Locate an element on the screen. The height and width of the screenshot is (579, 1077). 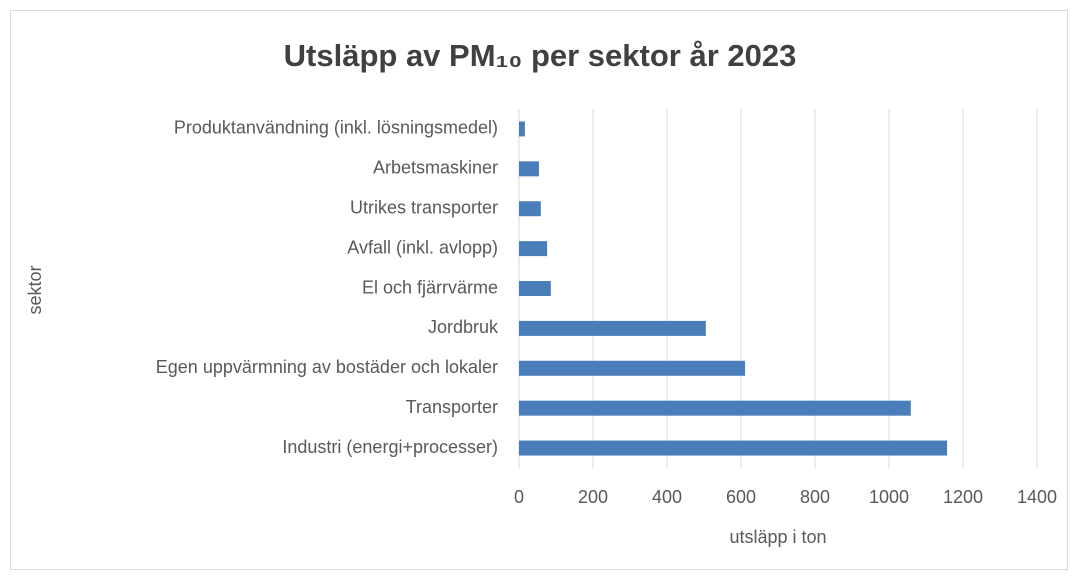
x-tick-label: 1400 is located at coordinates (1037, 497).